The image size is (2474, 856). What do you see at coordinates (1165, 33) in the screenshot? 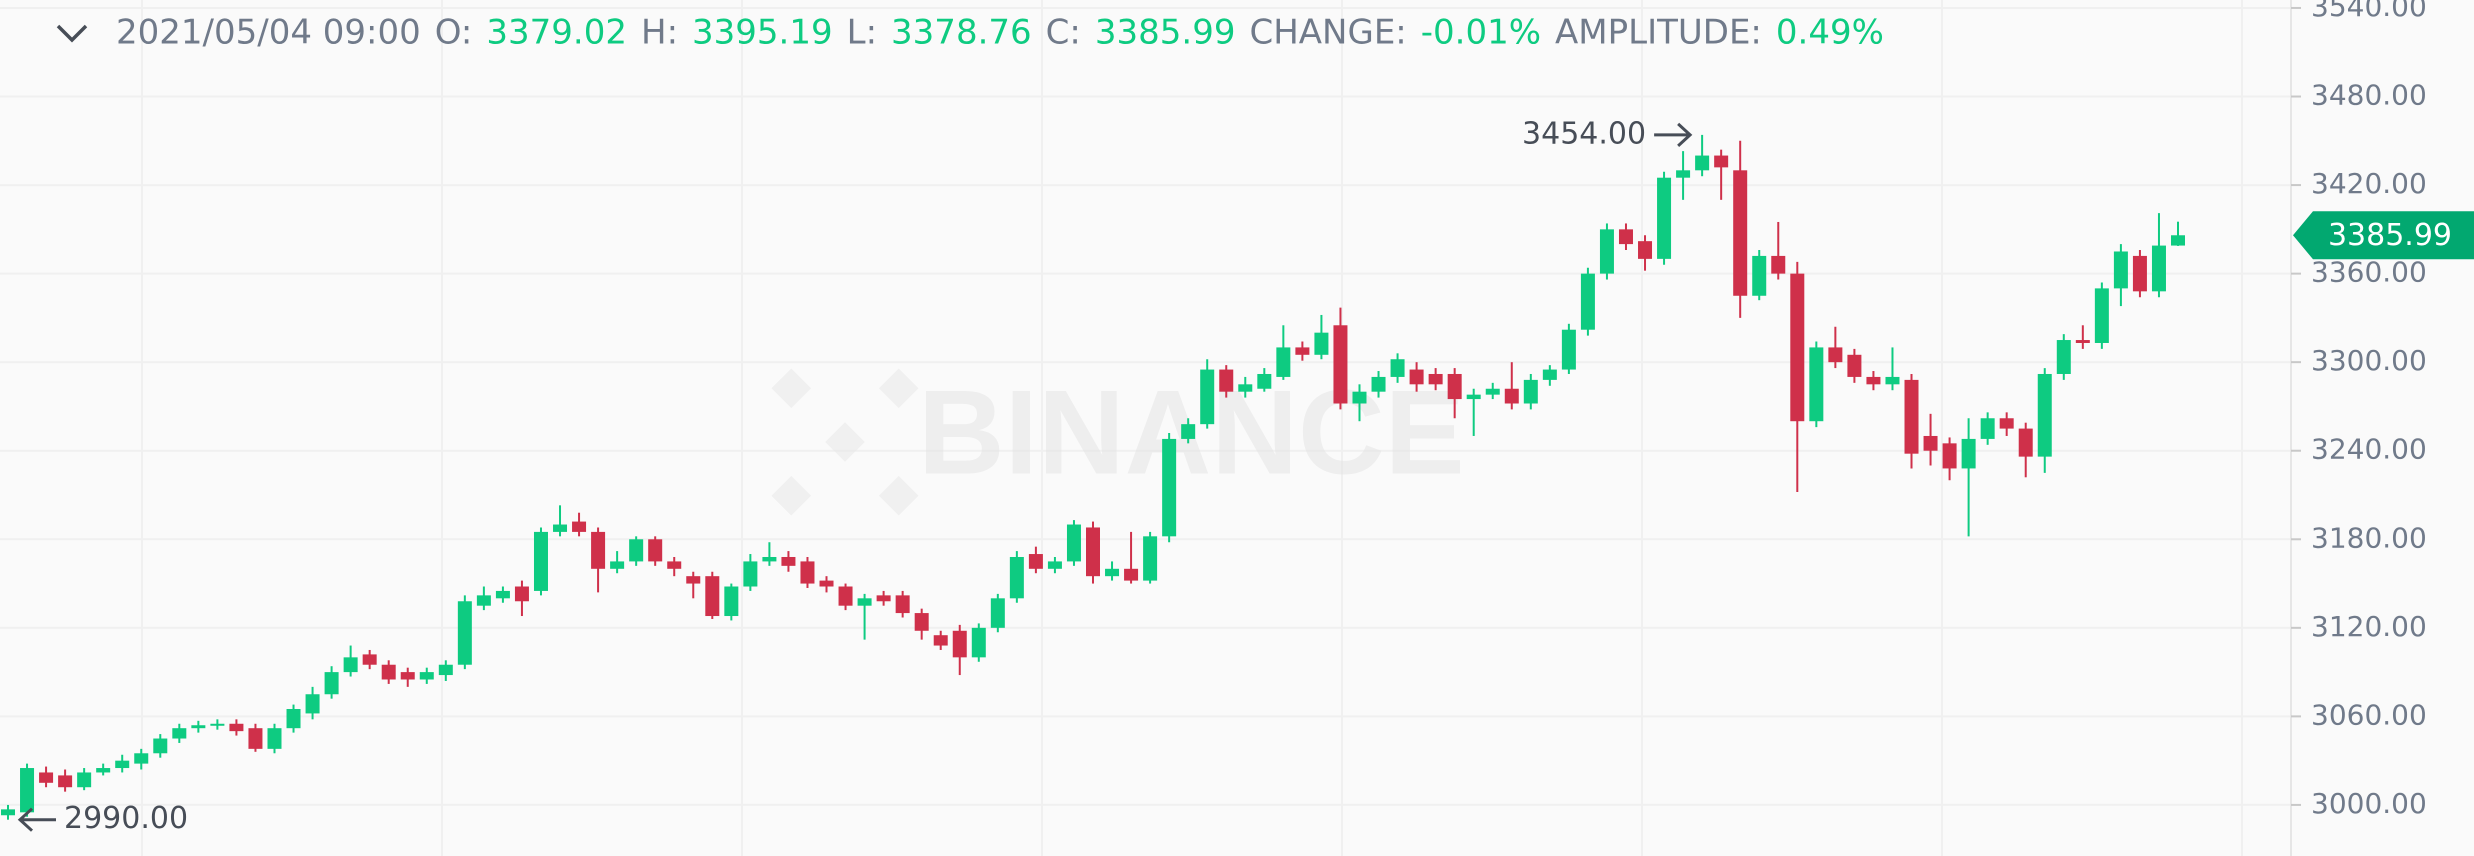
I see `header-text: 3385.99` at bounding box center [1165, 33].